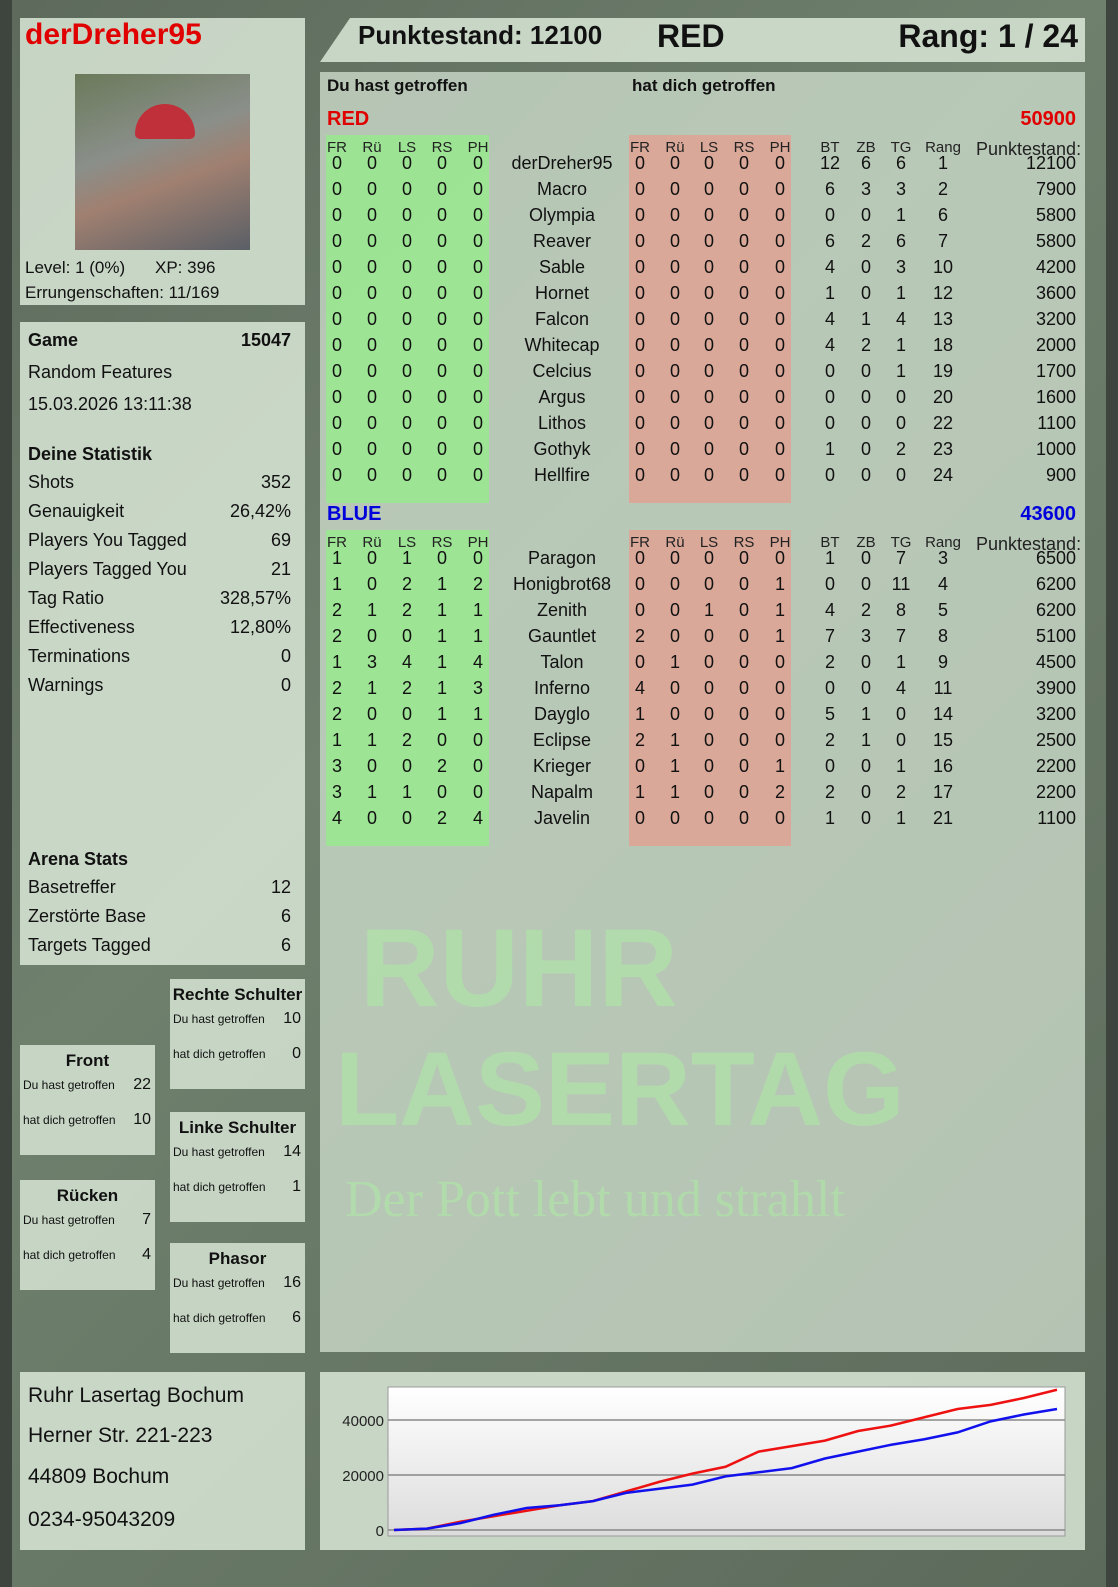 The width and height of the screenshot is (1118, 1587). Describe the element at coordinates (66, 598) in the screenshot. I see `stat-label: Tag Ratio` at that location.